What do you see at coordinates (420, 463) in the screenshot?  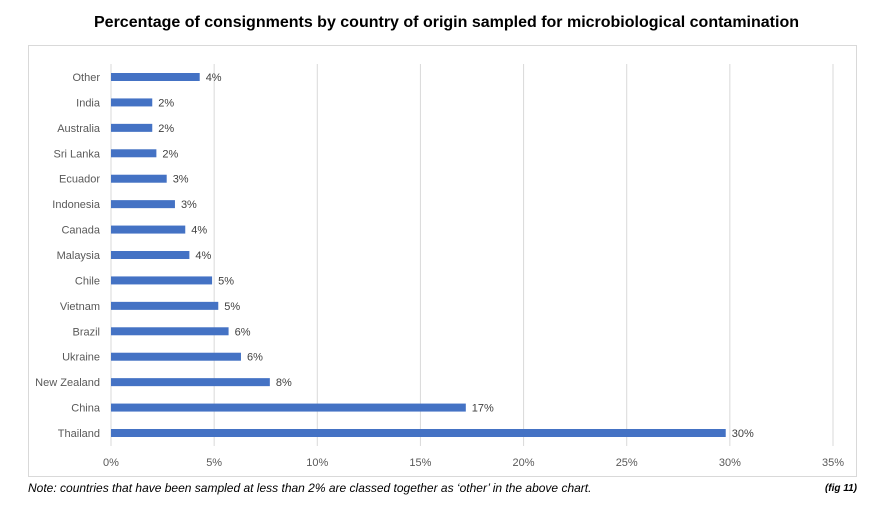 I see `x-tick-label: 15%` at bounding box center [420, 463].